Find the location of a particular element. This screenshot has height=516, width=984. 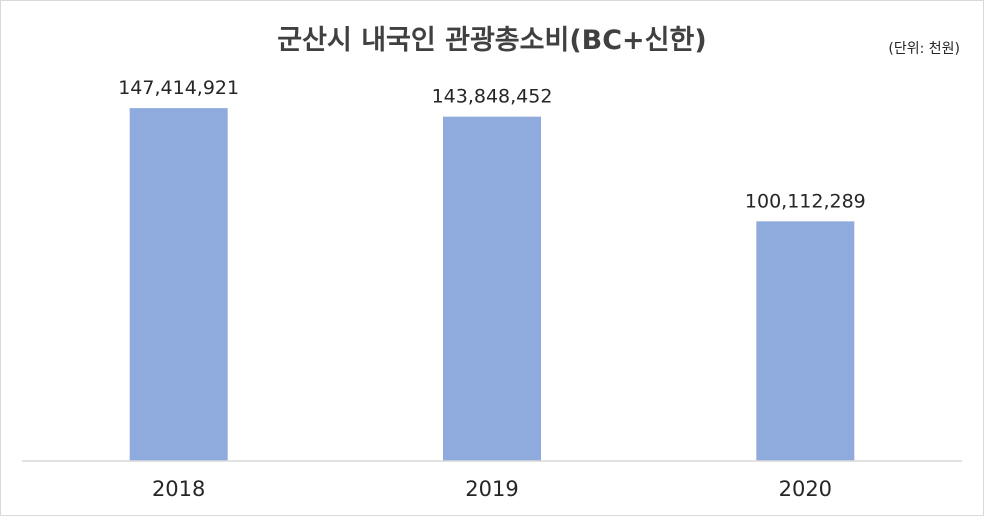

bar-2019 is located at coordinates (492, 288).